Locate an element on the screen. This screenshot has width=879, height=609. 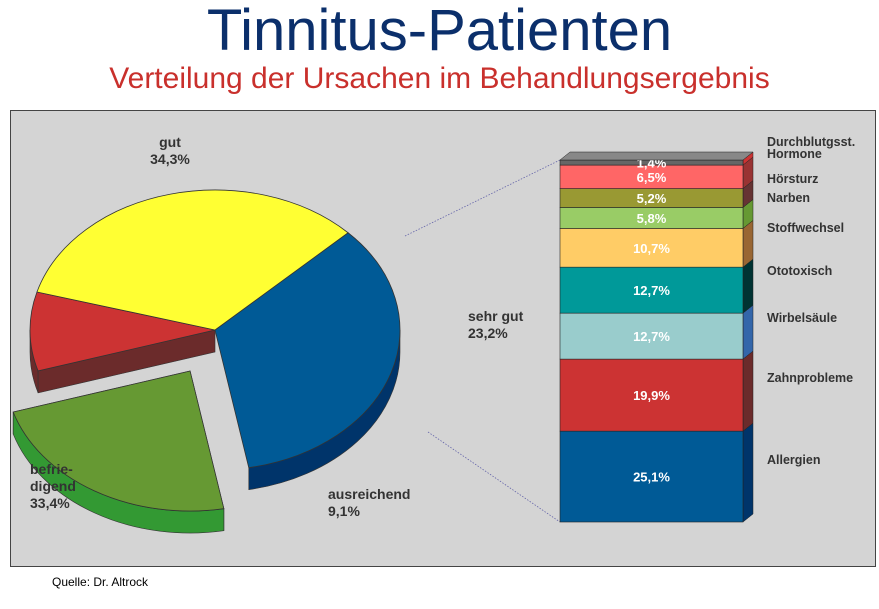
bar-value-zahnprobleme: 19,9% is located at coordinates (651, 395).